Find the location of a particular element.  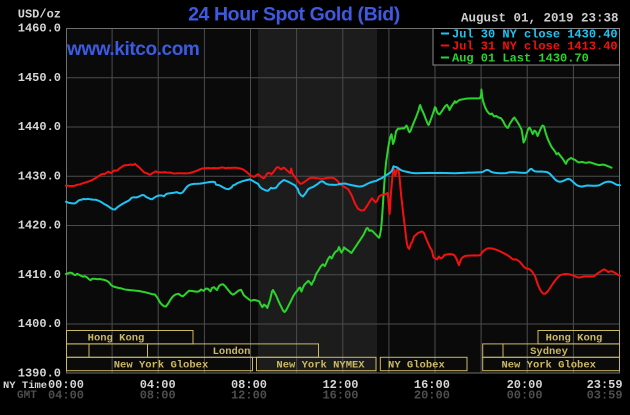

svg-text: www.kitco.com is located at coordinates (132, 49).